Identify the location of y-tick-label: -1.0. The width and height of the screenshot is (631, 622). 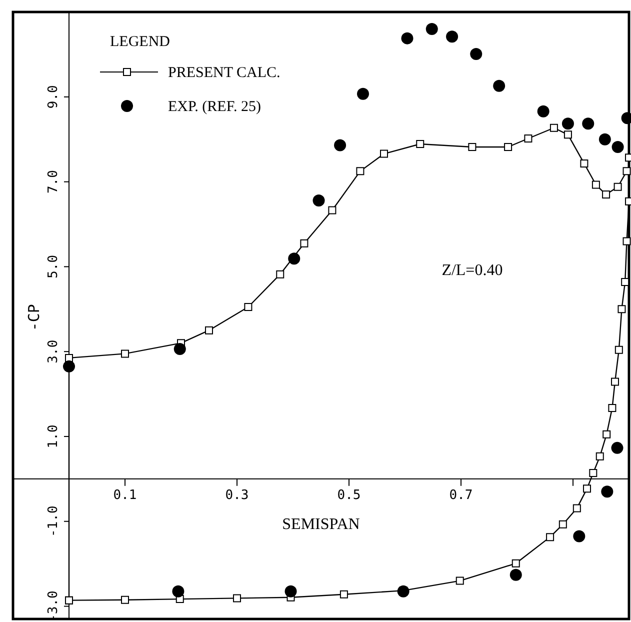
(53, 522).